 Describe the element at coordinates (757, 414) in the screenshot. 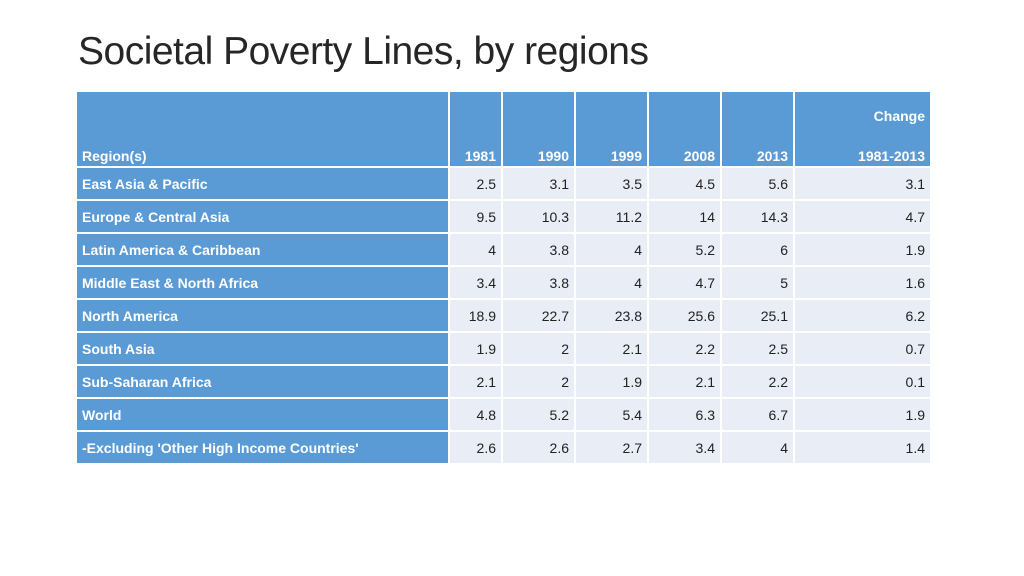

I see `value-cell: 6.7` at that location.